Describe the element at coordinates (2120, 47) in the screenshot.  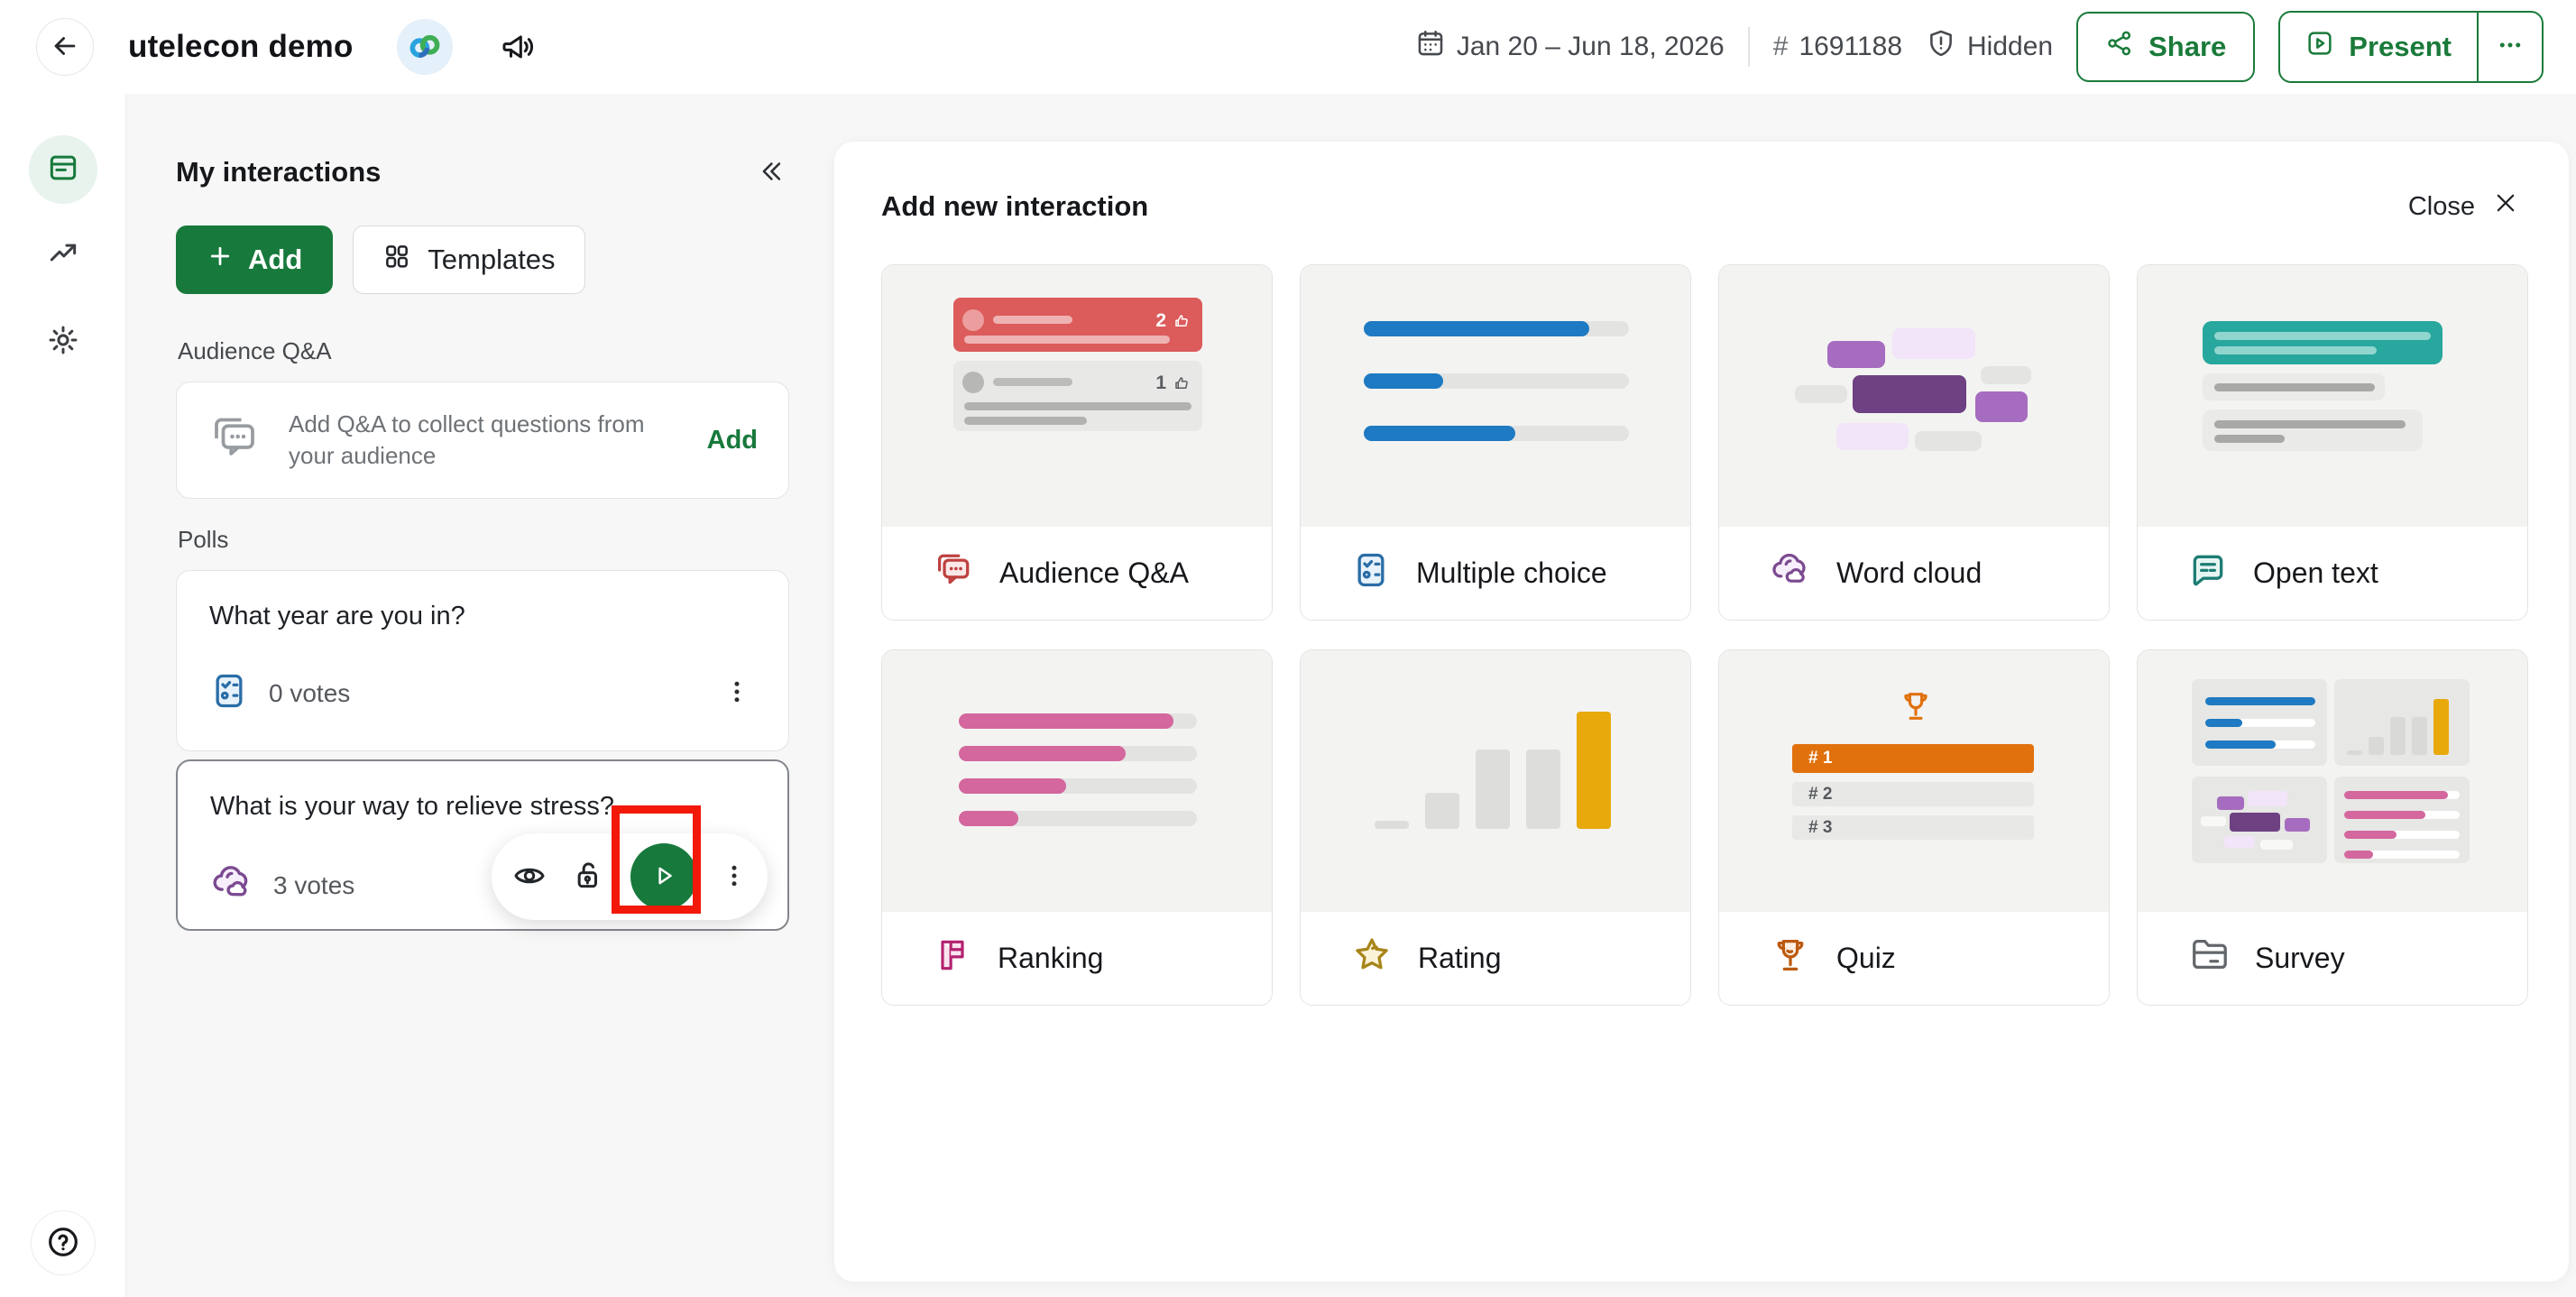
I see `share-icon` at that location.